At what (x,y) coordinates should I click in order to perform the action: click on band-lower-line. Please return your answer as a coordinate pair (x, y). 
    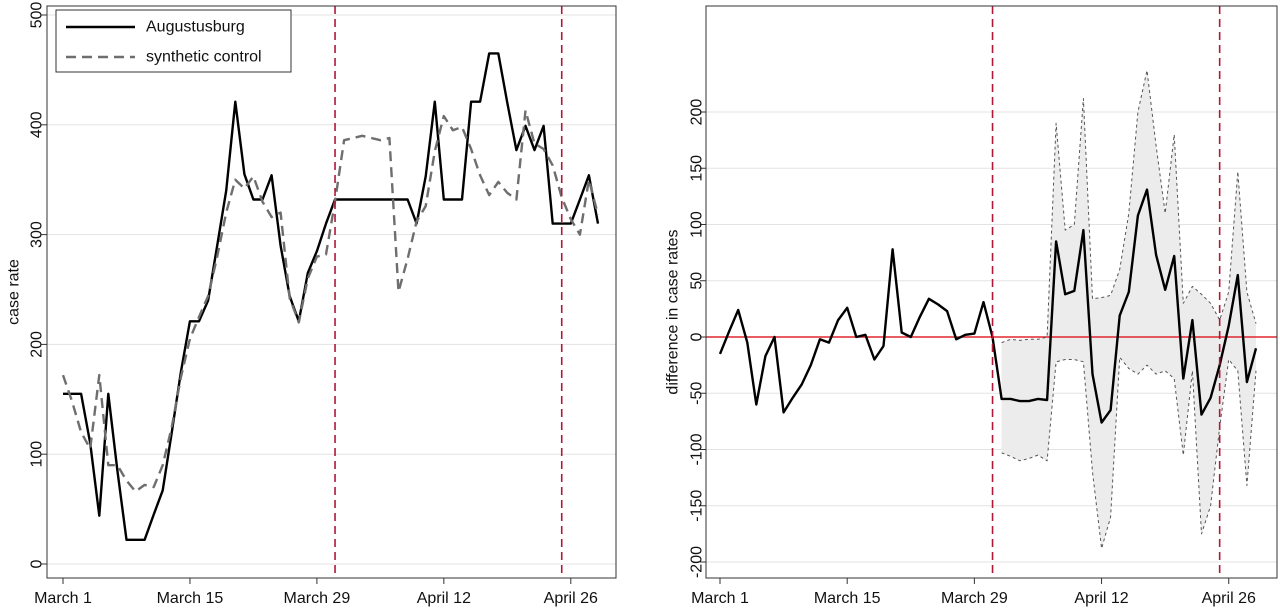
    Looking at the image, I should click on (1129, 452).